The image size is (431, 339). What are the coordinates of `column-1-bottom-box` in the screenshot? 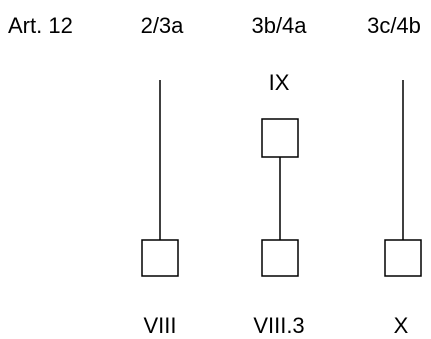 It's located at (160, 258).